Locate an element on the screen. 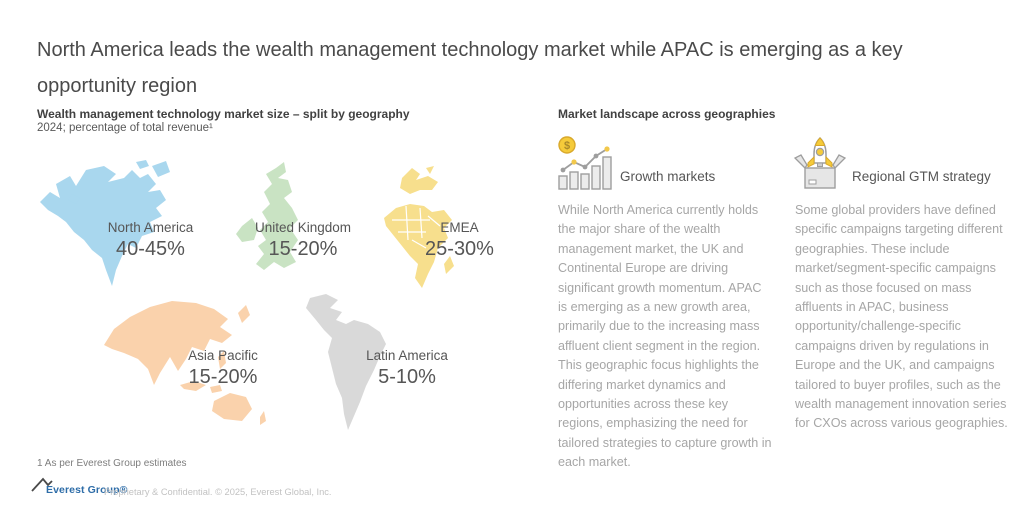 The width and height of the screenshot is (1024, 523). region-label-emea: EMEA 25-30% is located at coordinates (459, 240).